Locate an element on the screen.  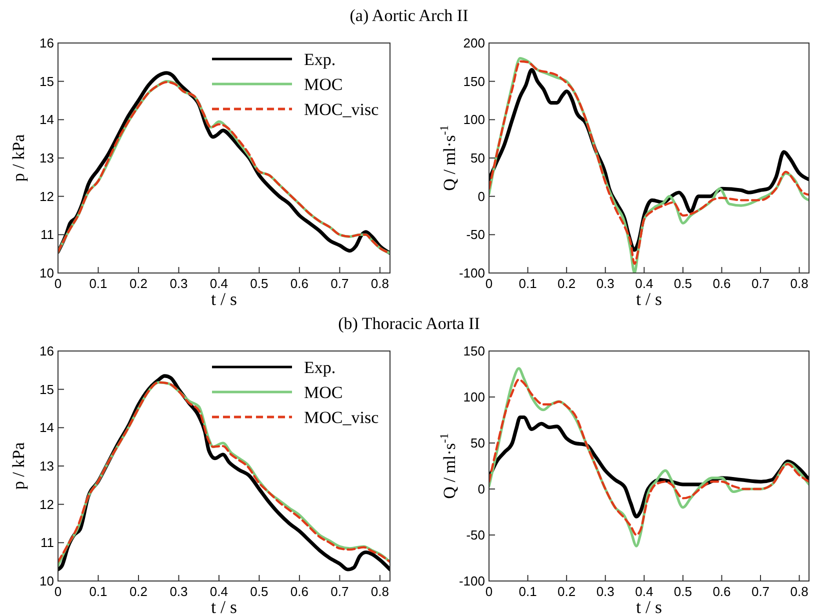
y-tick-label: 200 is located at coordinates (474, 43).